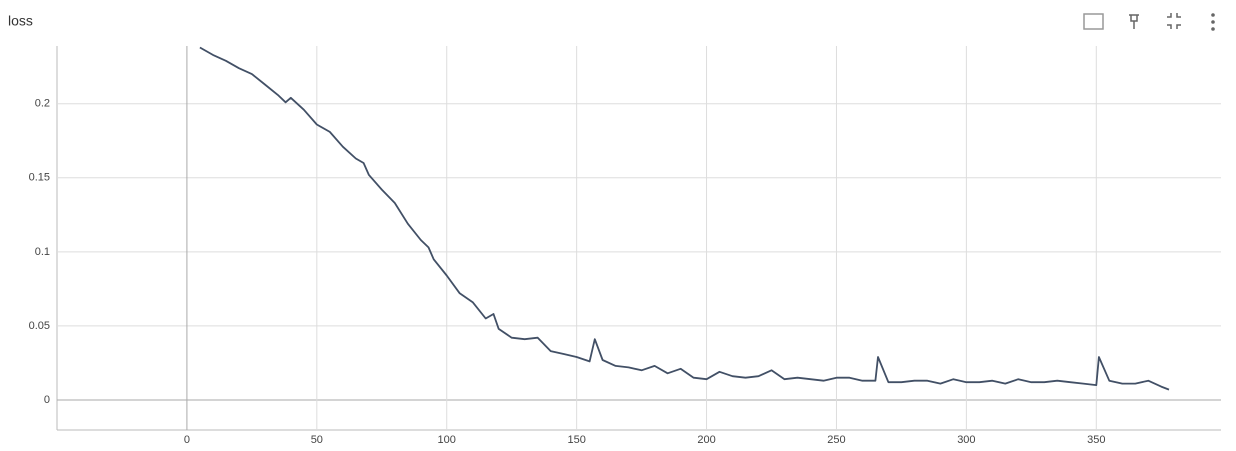 The width and height of the screenshot is (1236, 451). Describe the element at coordinates (39, 178) in the screenshot. I see `y-tick-label: 0.15` at that location.